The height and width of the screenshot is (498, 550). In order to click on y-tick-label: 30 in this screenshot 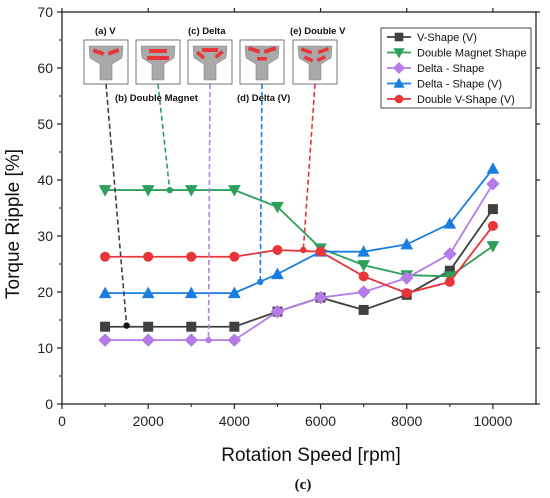, I will do `click(45, 236)`.